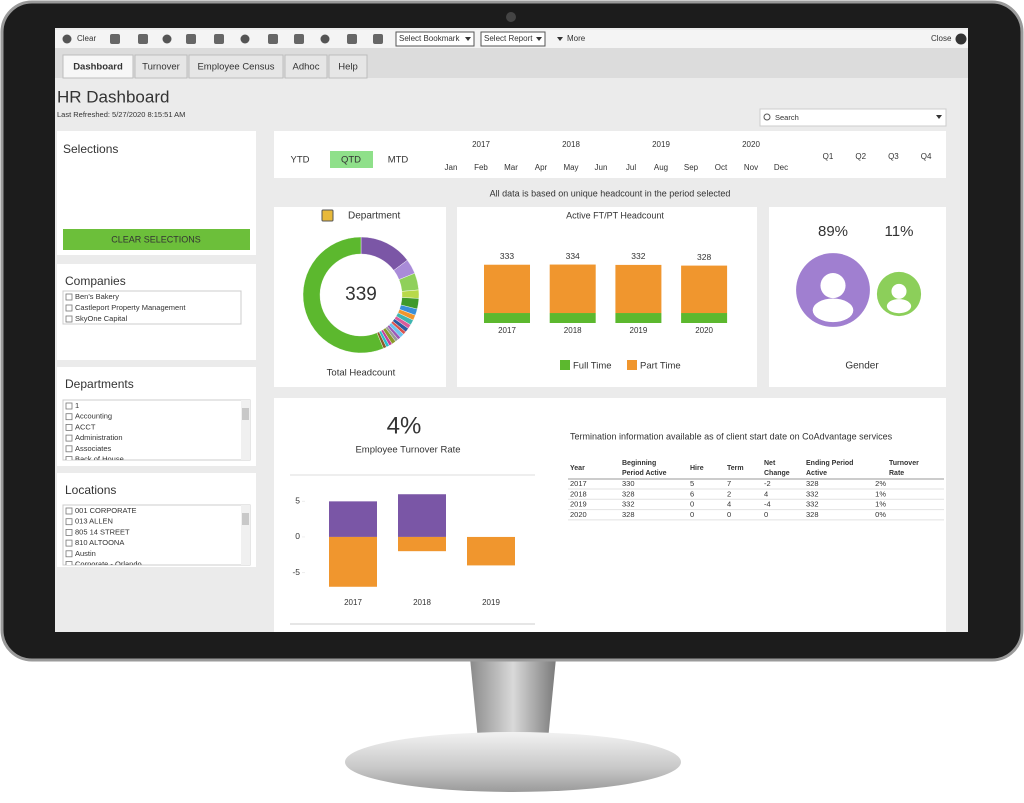  What do you see at coordinates (327, 215) in the screenshot?
I see `department-icon` at bounding box center [327, 215].